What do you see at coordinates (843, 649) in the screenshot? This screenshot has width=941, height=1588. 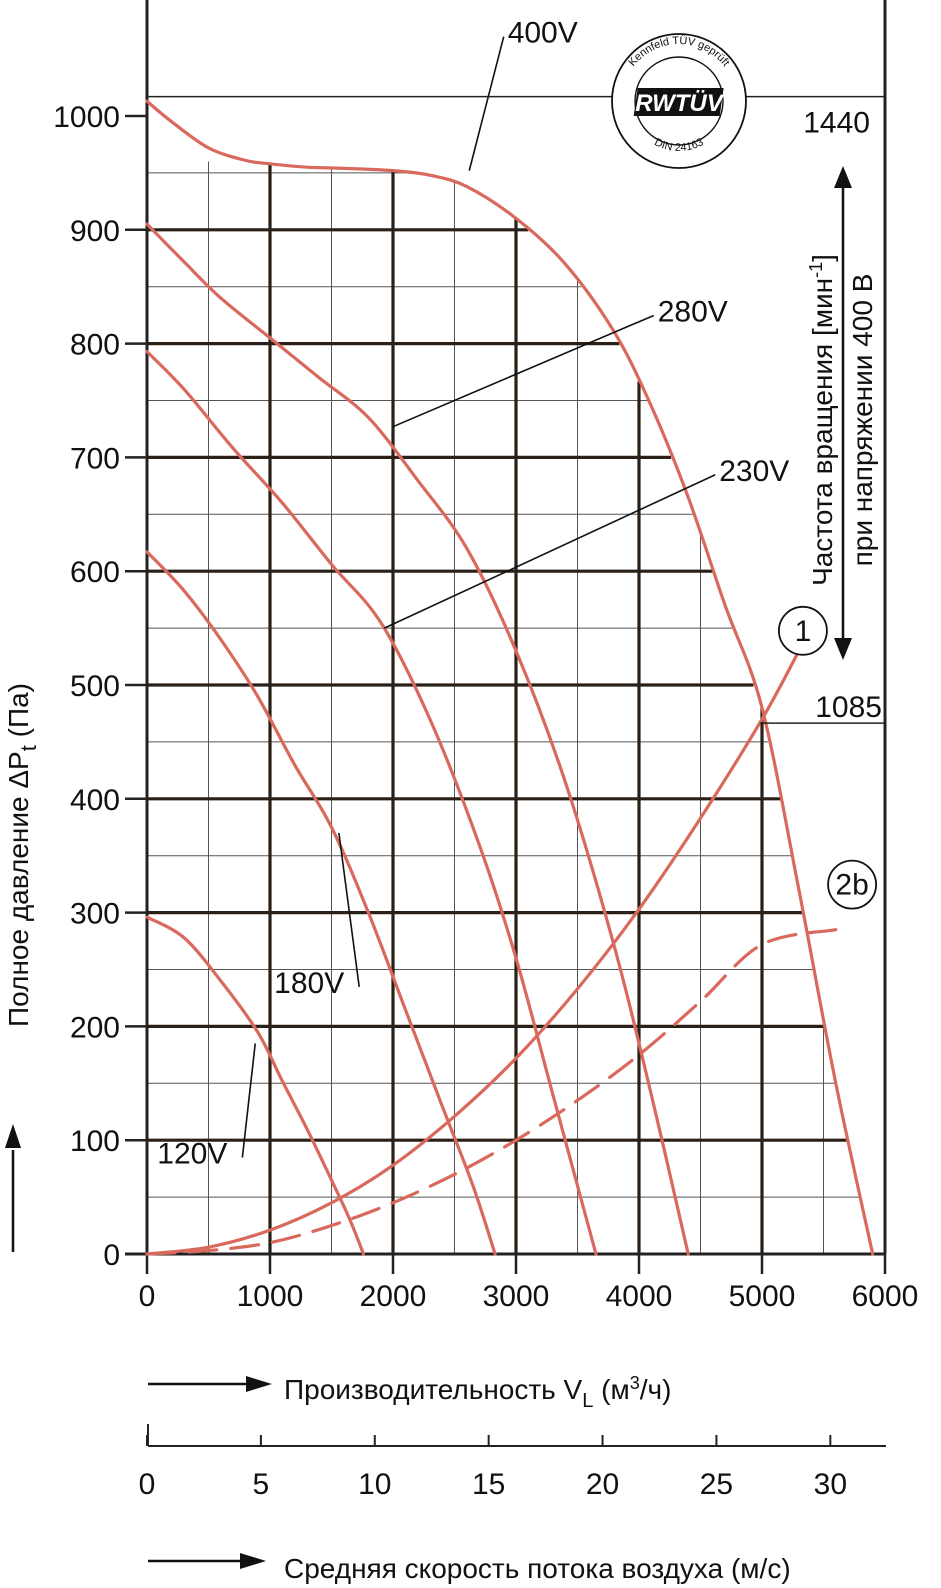 I see `rpm-arrow-down-icon` at bounding box center [843, 649].